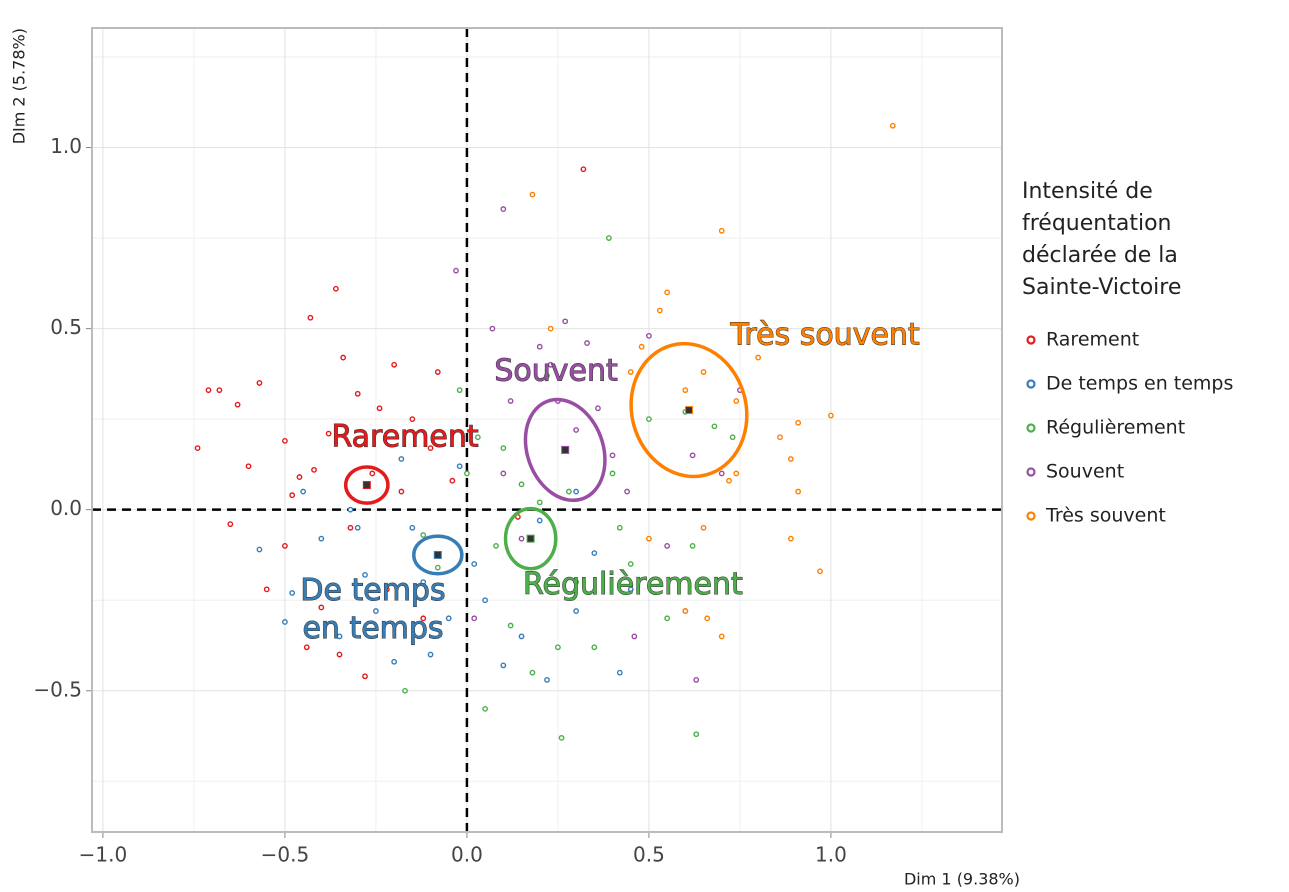 Image resolution: width=1289 pixels, height=892 pixels. Describe the element at coordinates (372, 590) in the screenshot. I see `annotation: De temps` at that location.